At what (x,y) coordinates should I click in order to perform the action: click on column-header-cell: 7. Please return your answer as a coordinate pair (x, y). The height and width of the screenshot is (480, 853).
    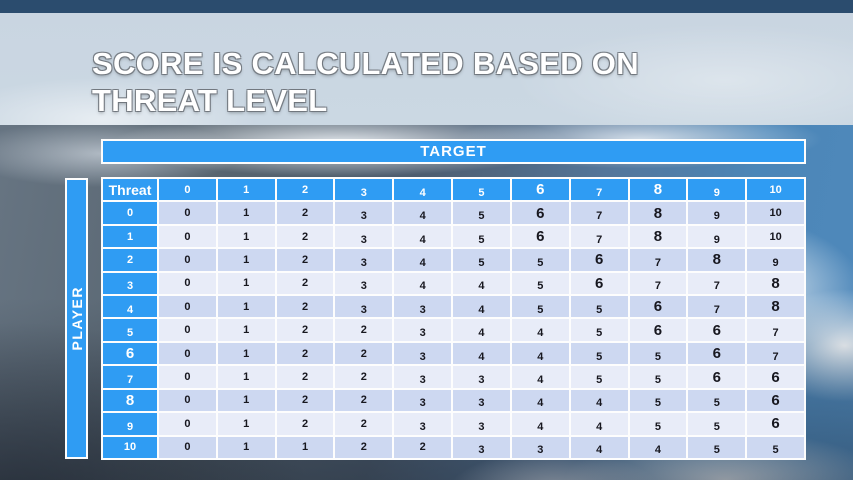
    Looking at the image, I should click on (599, 190).